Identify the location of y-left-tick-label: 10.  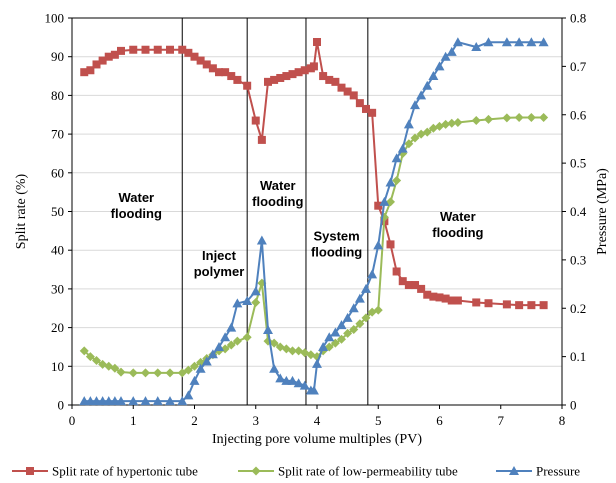
(57, 366).